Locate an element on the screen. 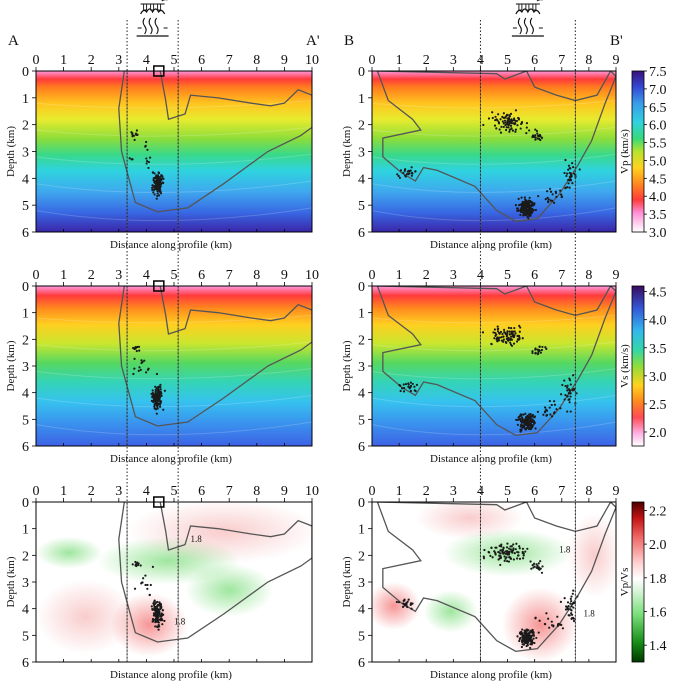 The height and width of the screenshot is (689, 699). y-tick-label: 1 is located at coordinates (361, 314).